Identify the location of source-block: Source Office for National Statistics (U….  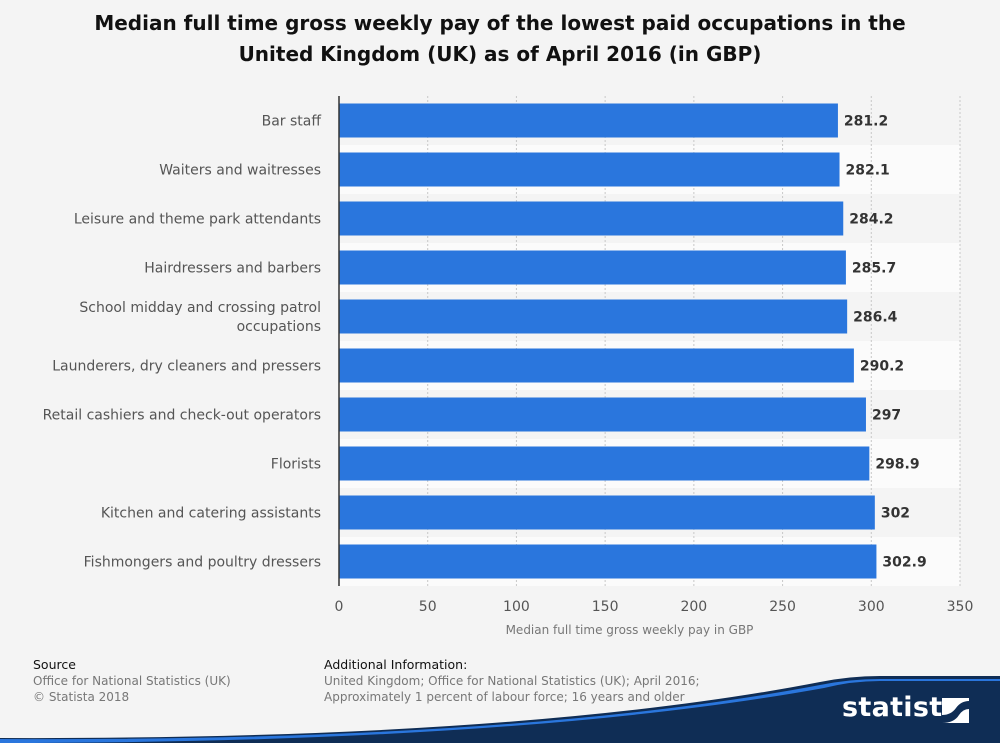
(132, 681).